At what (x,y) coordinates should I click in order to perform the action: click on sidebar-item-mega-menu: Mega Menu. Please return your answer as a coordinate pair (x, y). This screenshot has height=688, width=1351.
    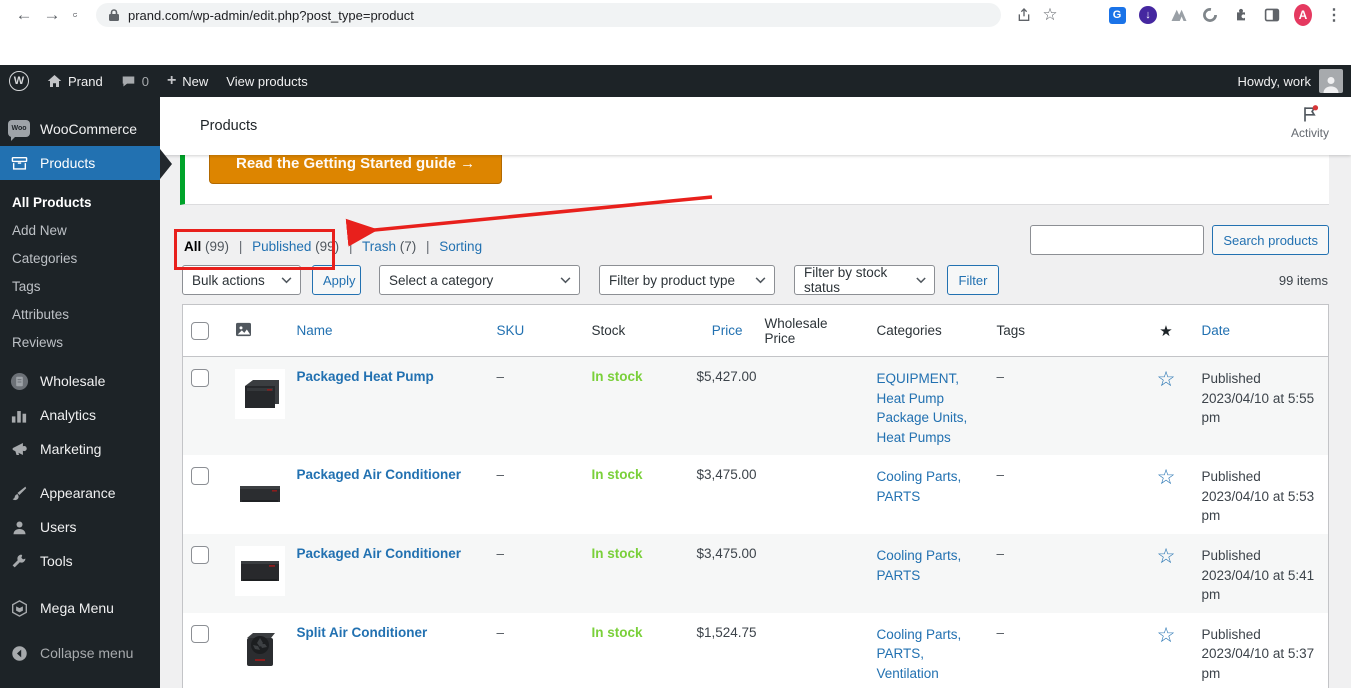
    Looking at the image, I should click on (80, 608).